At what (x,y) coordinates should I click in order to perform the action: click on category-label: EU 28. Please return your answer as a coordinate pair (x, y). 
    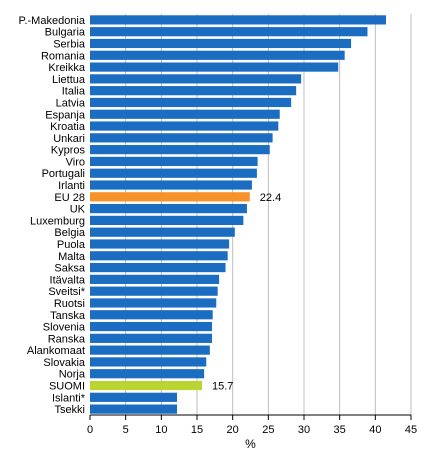
    Looking at the image, I should click on (69, 198).